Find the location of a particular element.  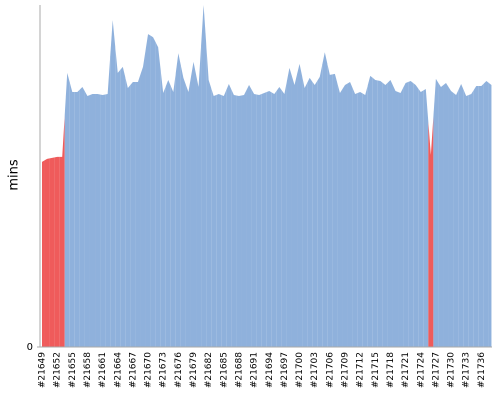

x-tick-label: #21664 is located at coordinates (118, 370).